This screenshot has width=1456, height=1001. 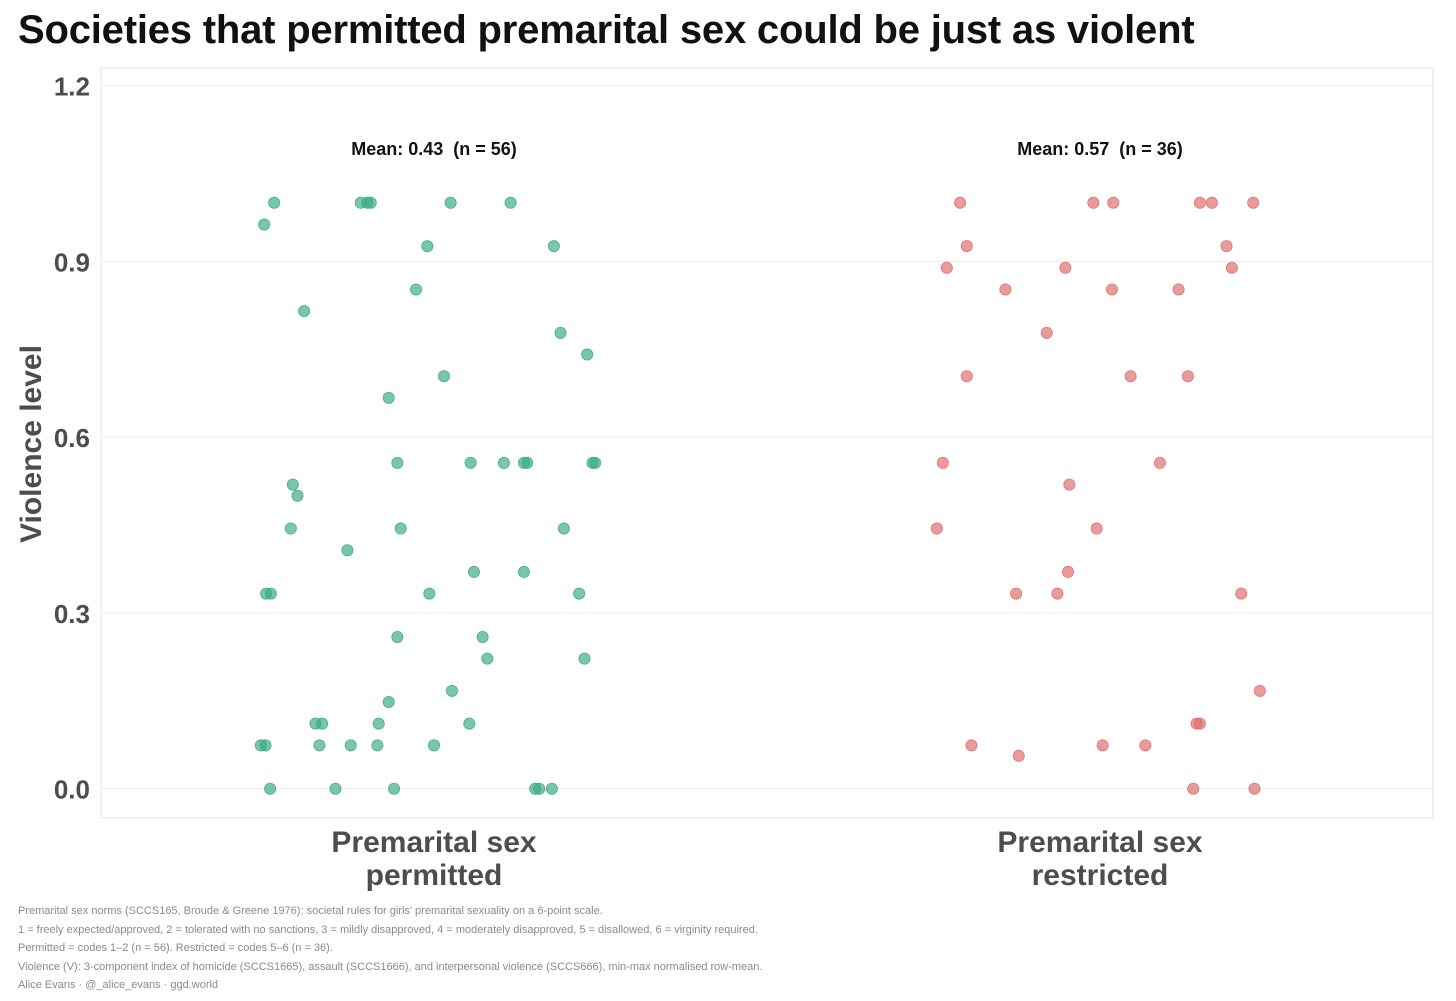 I want to click on y-tick-label: 0.9, so click(x=72, y=262).